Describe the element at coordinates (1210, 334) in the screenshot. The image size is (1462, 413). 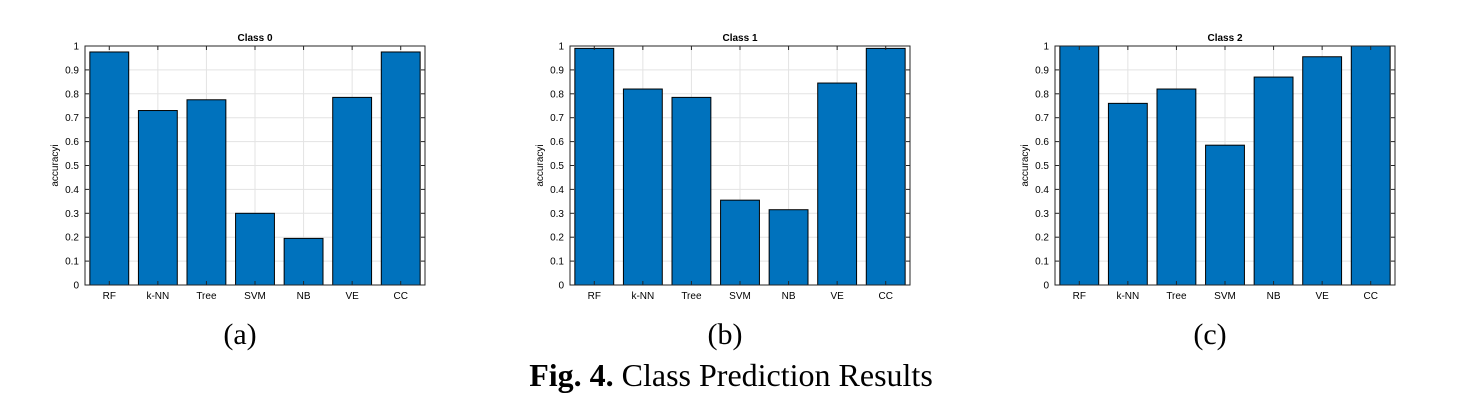
I see `panel-label-c: (c)` at that location.